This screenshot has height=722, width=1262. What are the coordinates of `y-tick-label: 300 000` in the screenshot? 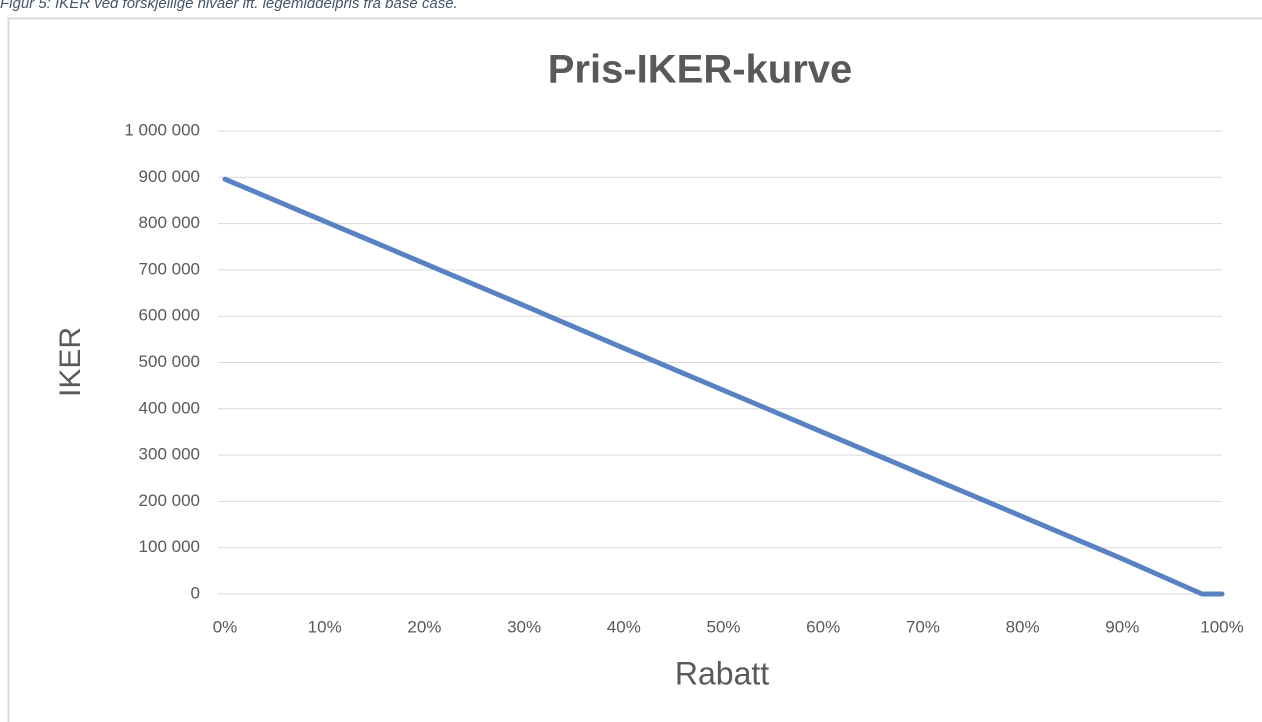 It's located at (169, 454).